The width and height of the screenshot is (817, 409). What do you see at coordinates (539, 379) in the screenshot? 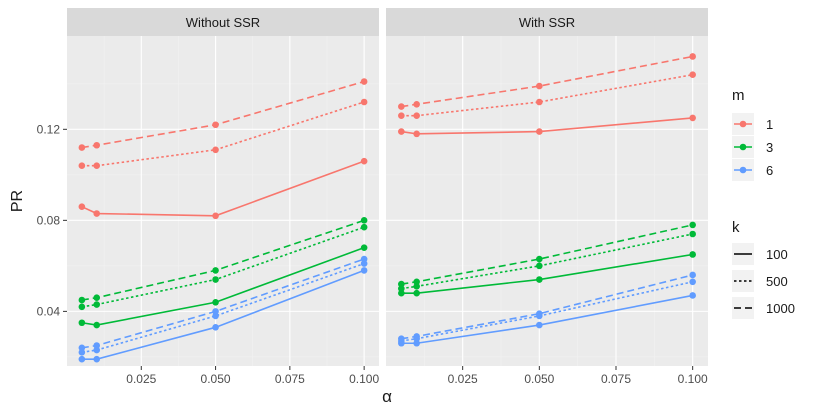
I see `x-tick-label: 0.050` at bounding box center [539, 379].